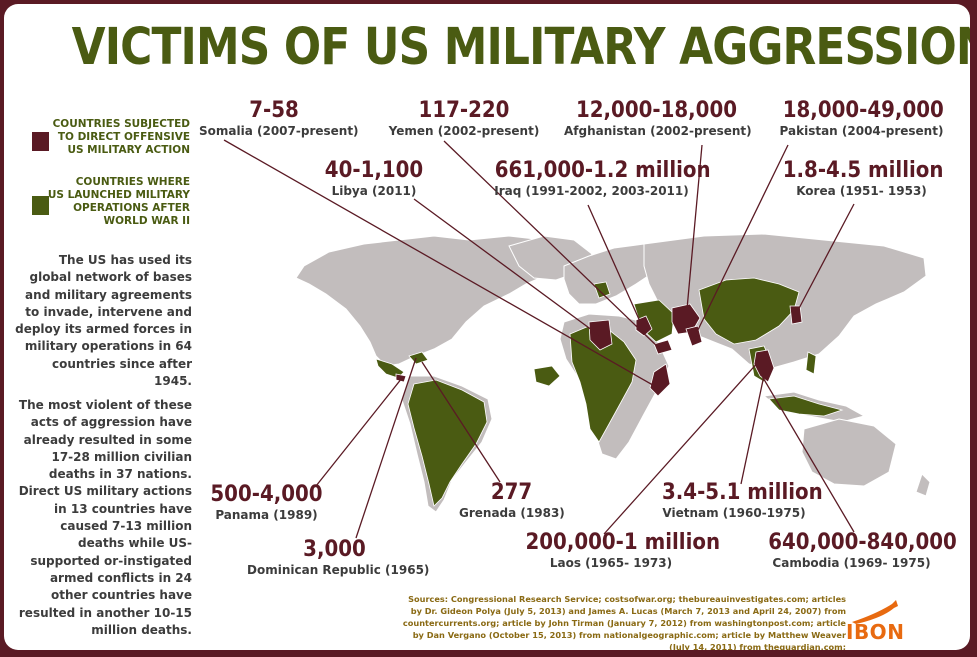 The width and height of the screenshot is (977, 657). Describe the element at coordinates (851, 563) in the screenshot. I see `cambodia-country: Cambodia (1969- 1975)` at that location.